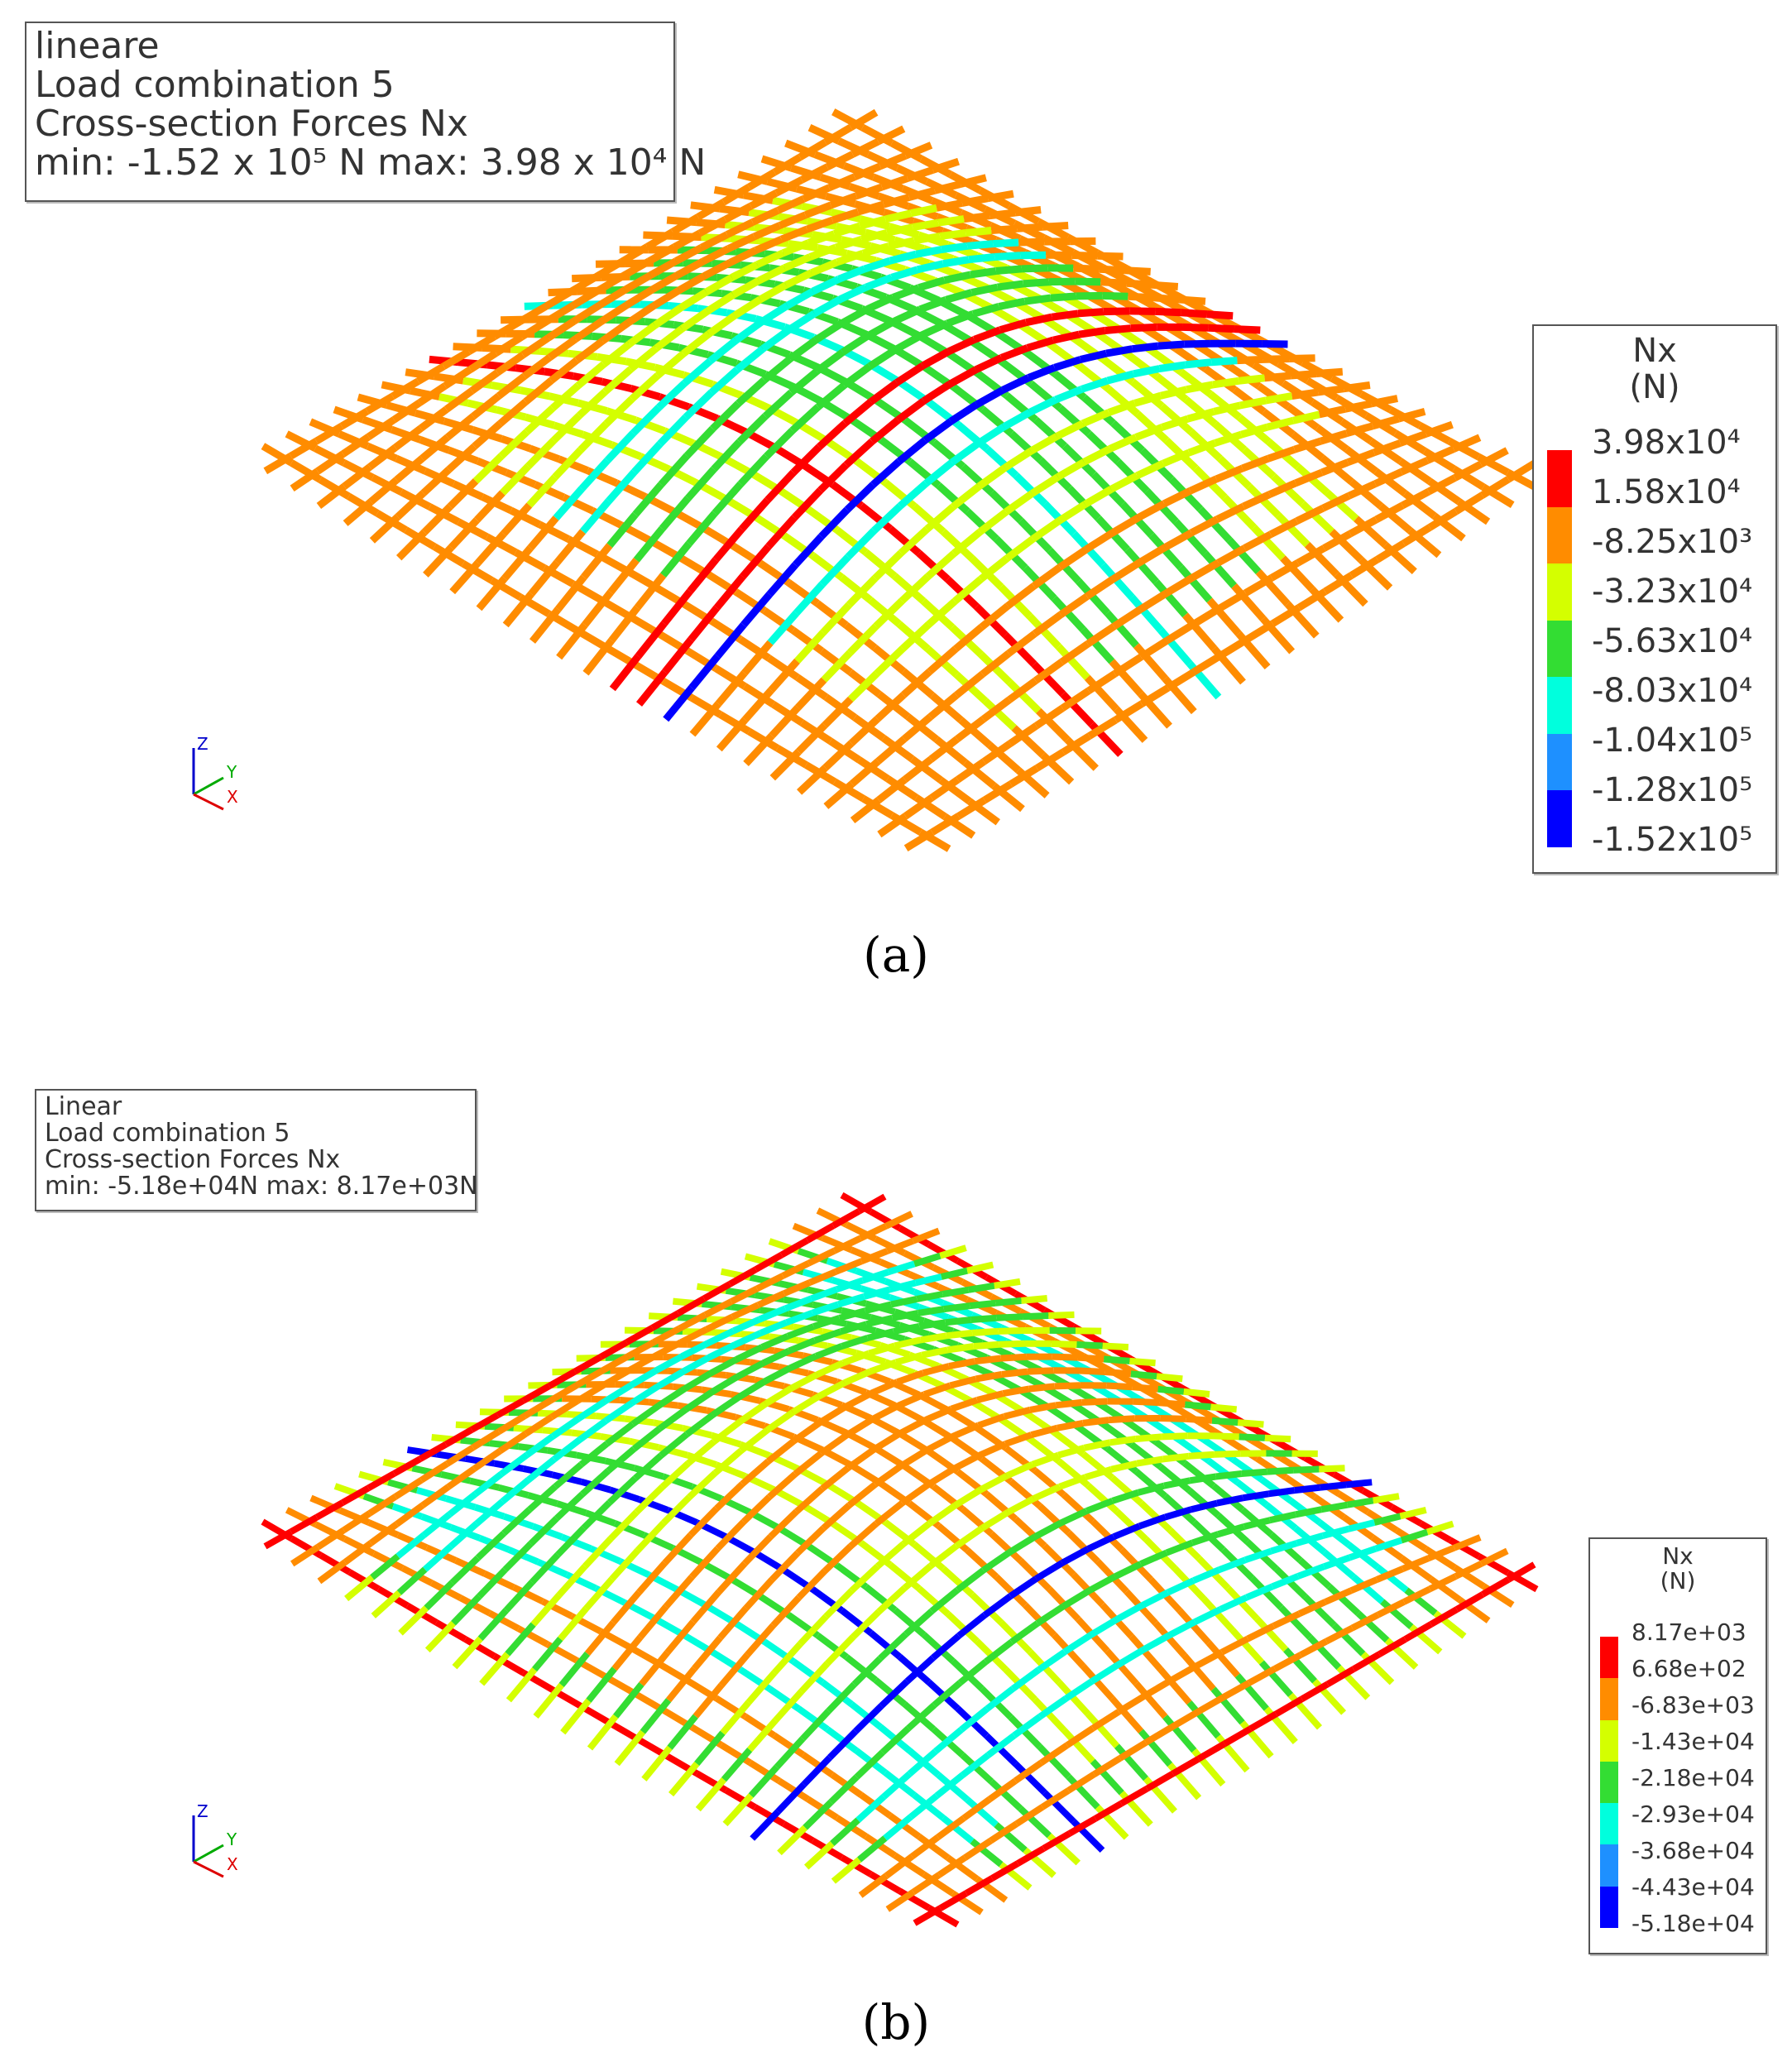  What do you see at coordinates (1672, 741) in the screenshot?
I see `legend-a-tick-7: -1.04x10⁵` at bounding box center [1672, 741].